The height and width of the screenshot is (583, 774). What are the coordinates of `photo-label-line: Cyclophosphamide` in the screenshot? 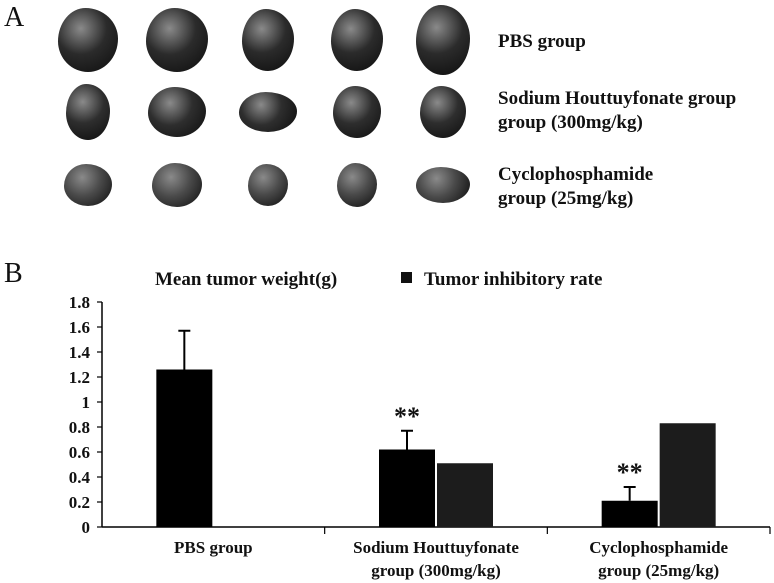 It's located at (576, 174).